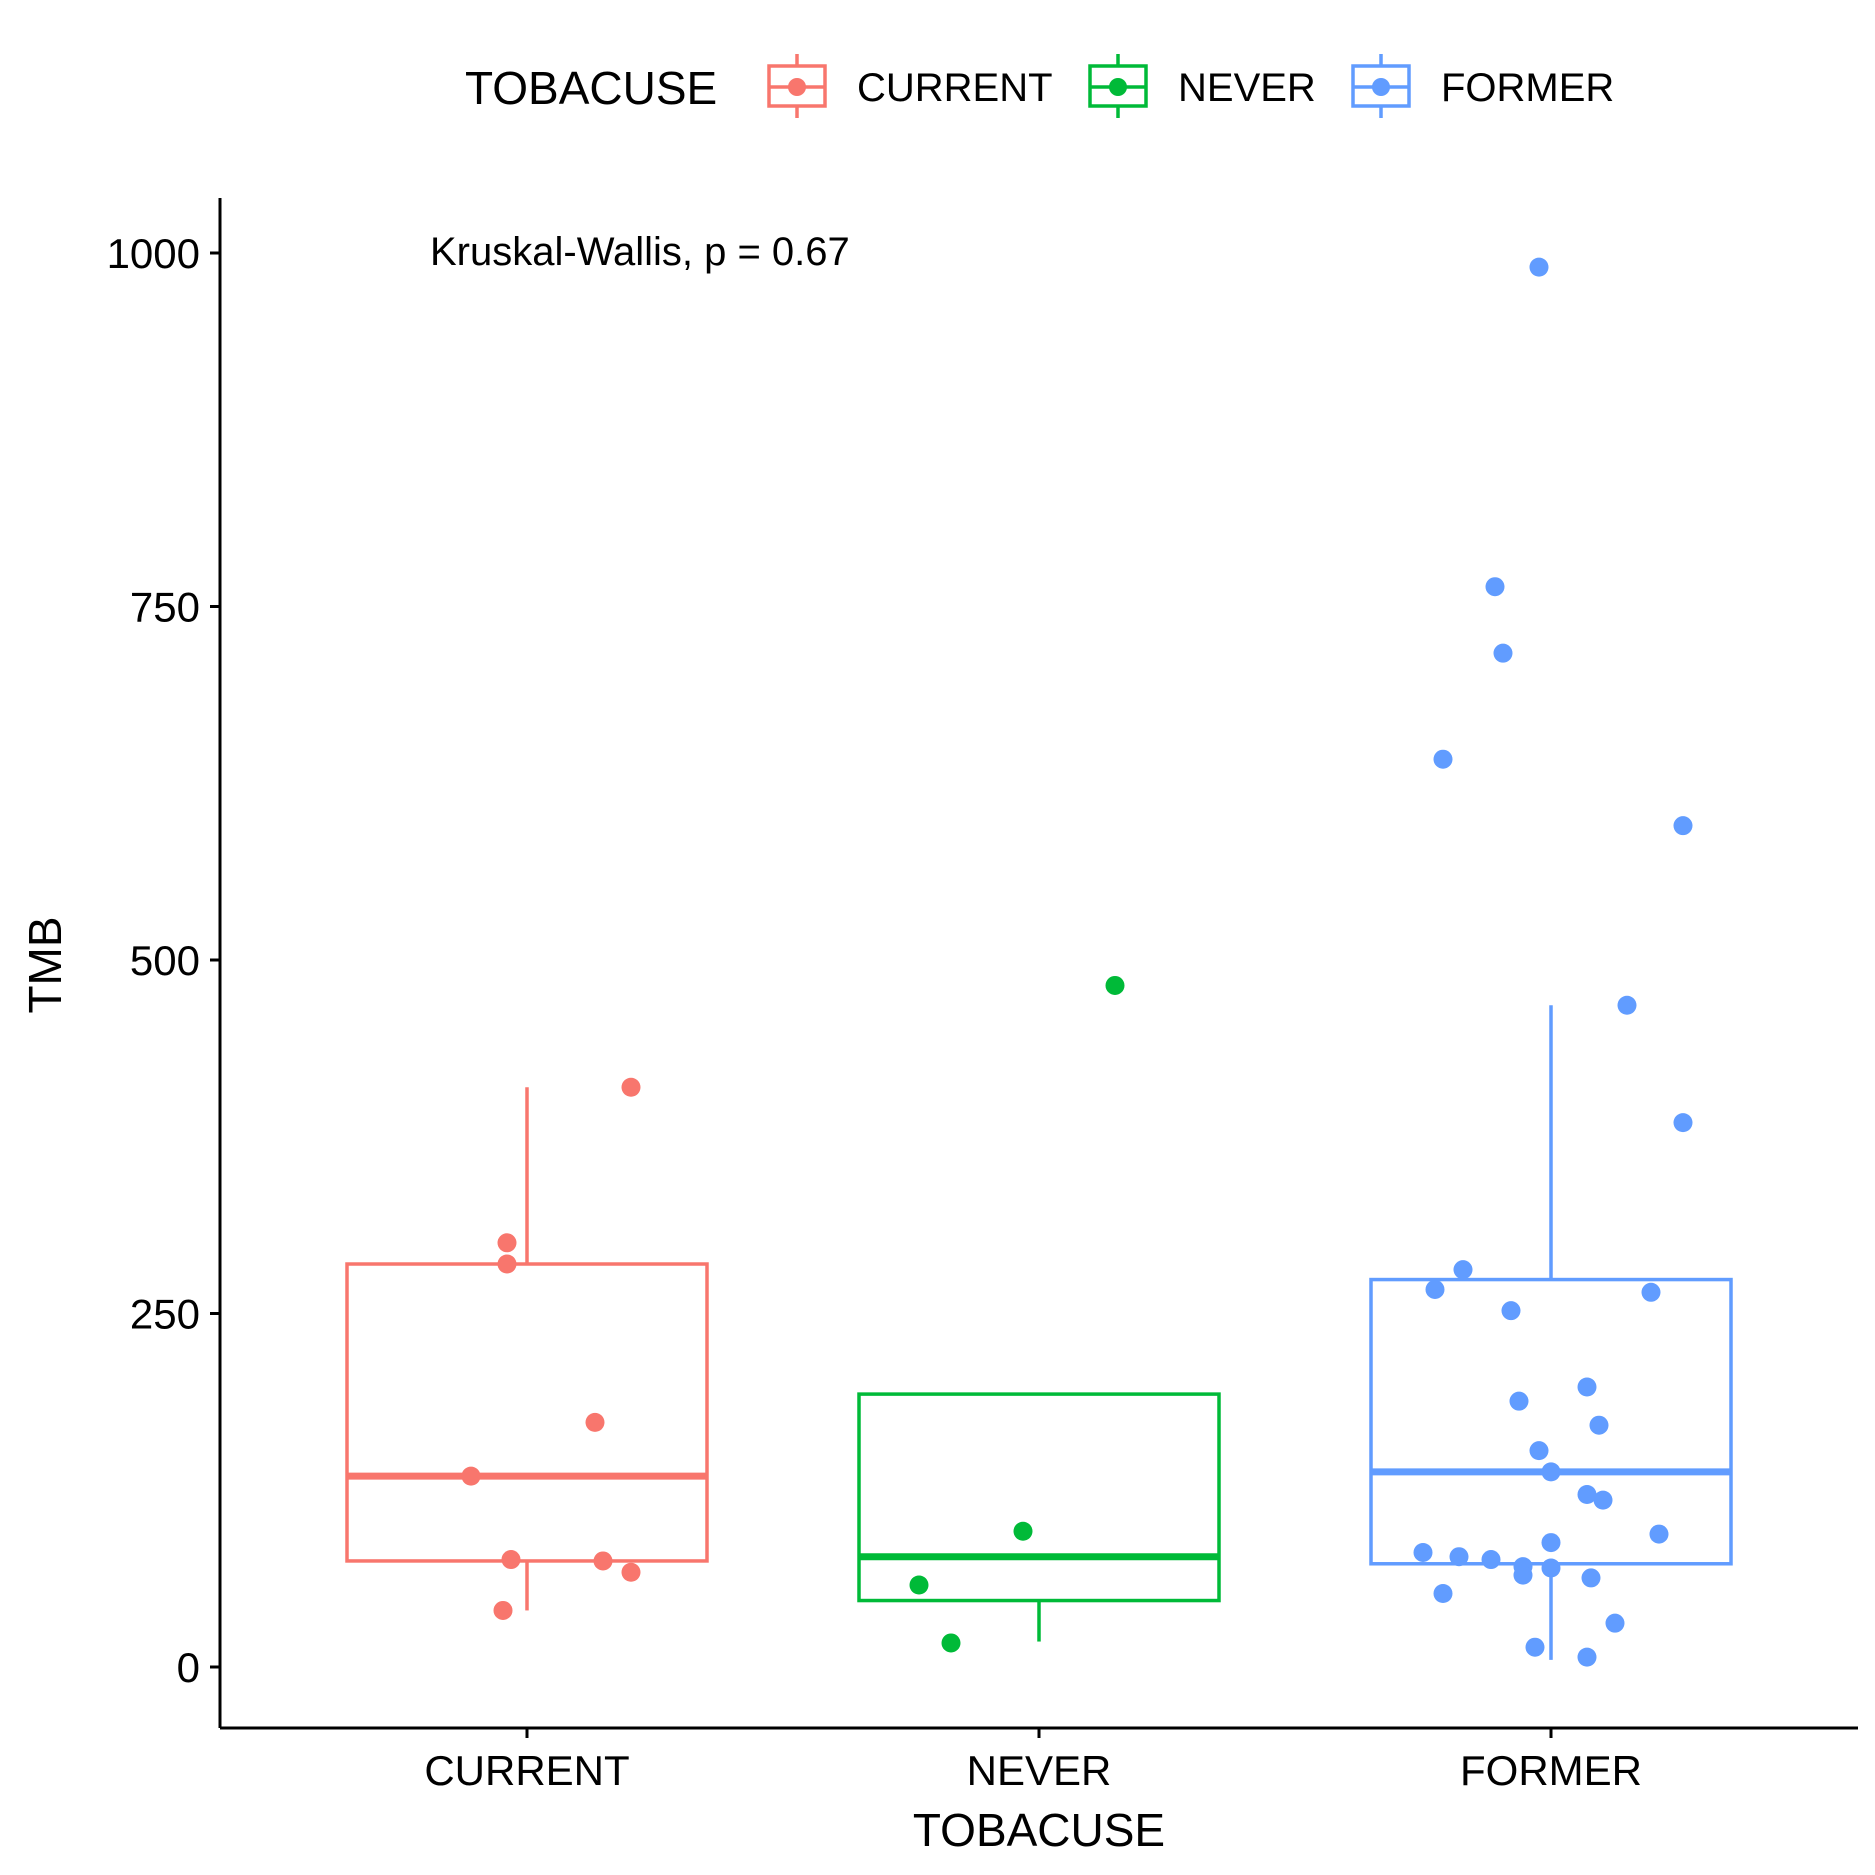 This screenshot has width=1875, height=1875. What do you see at coordinates (640, 252) in the screenshot?
I see `kruskal-wallis-annotation: Kruskal-Wallis, p = 0.67` at bounding box center [640, 252].